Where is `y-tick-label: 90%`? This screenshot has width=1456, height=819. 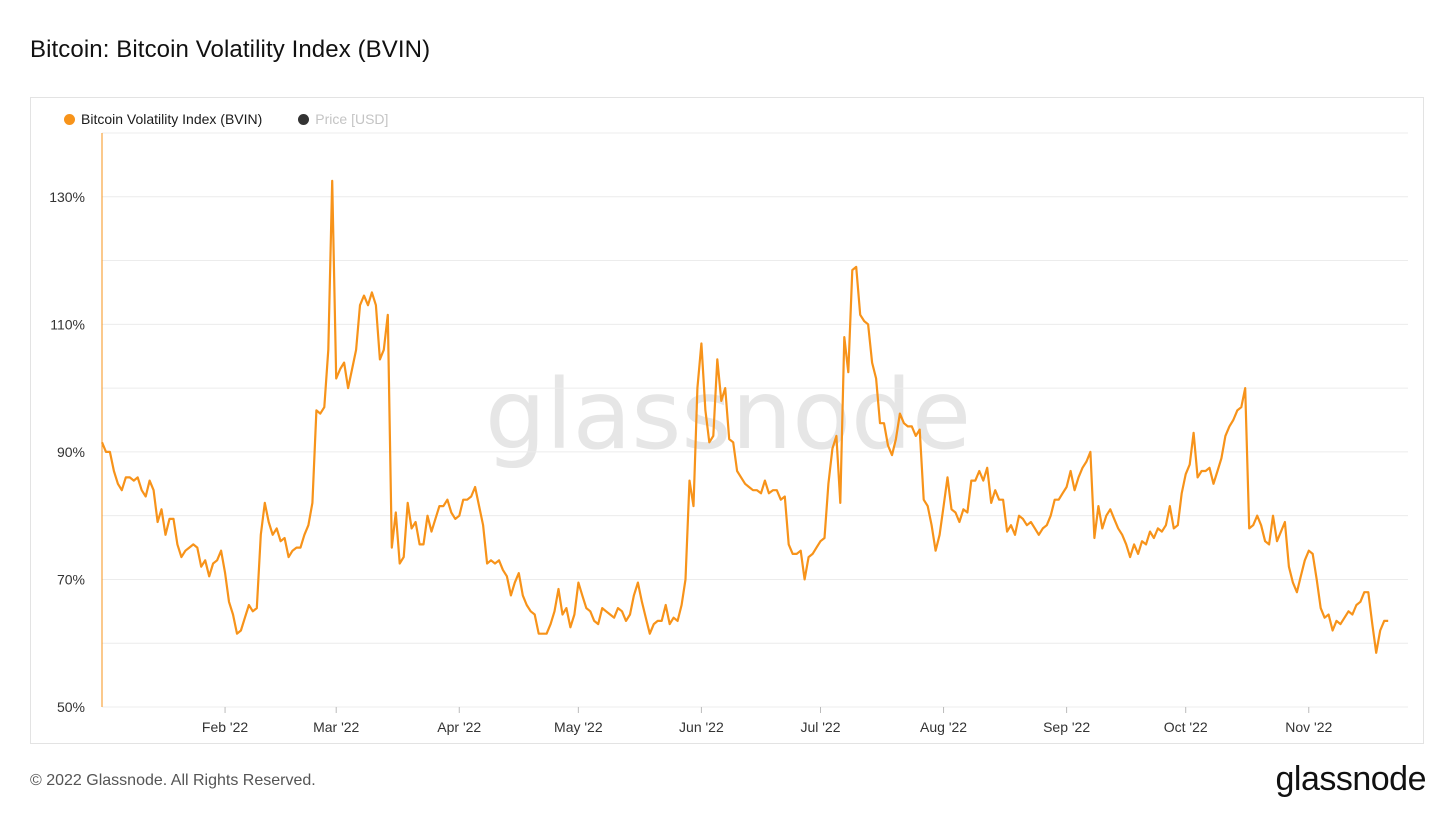
y-tick-label: 90% is located at coordinates (71, 452).